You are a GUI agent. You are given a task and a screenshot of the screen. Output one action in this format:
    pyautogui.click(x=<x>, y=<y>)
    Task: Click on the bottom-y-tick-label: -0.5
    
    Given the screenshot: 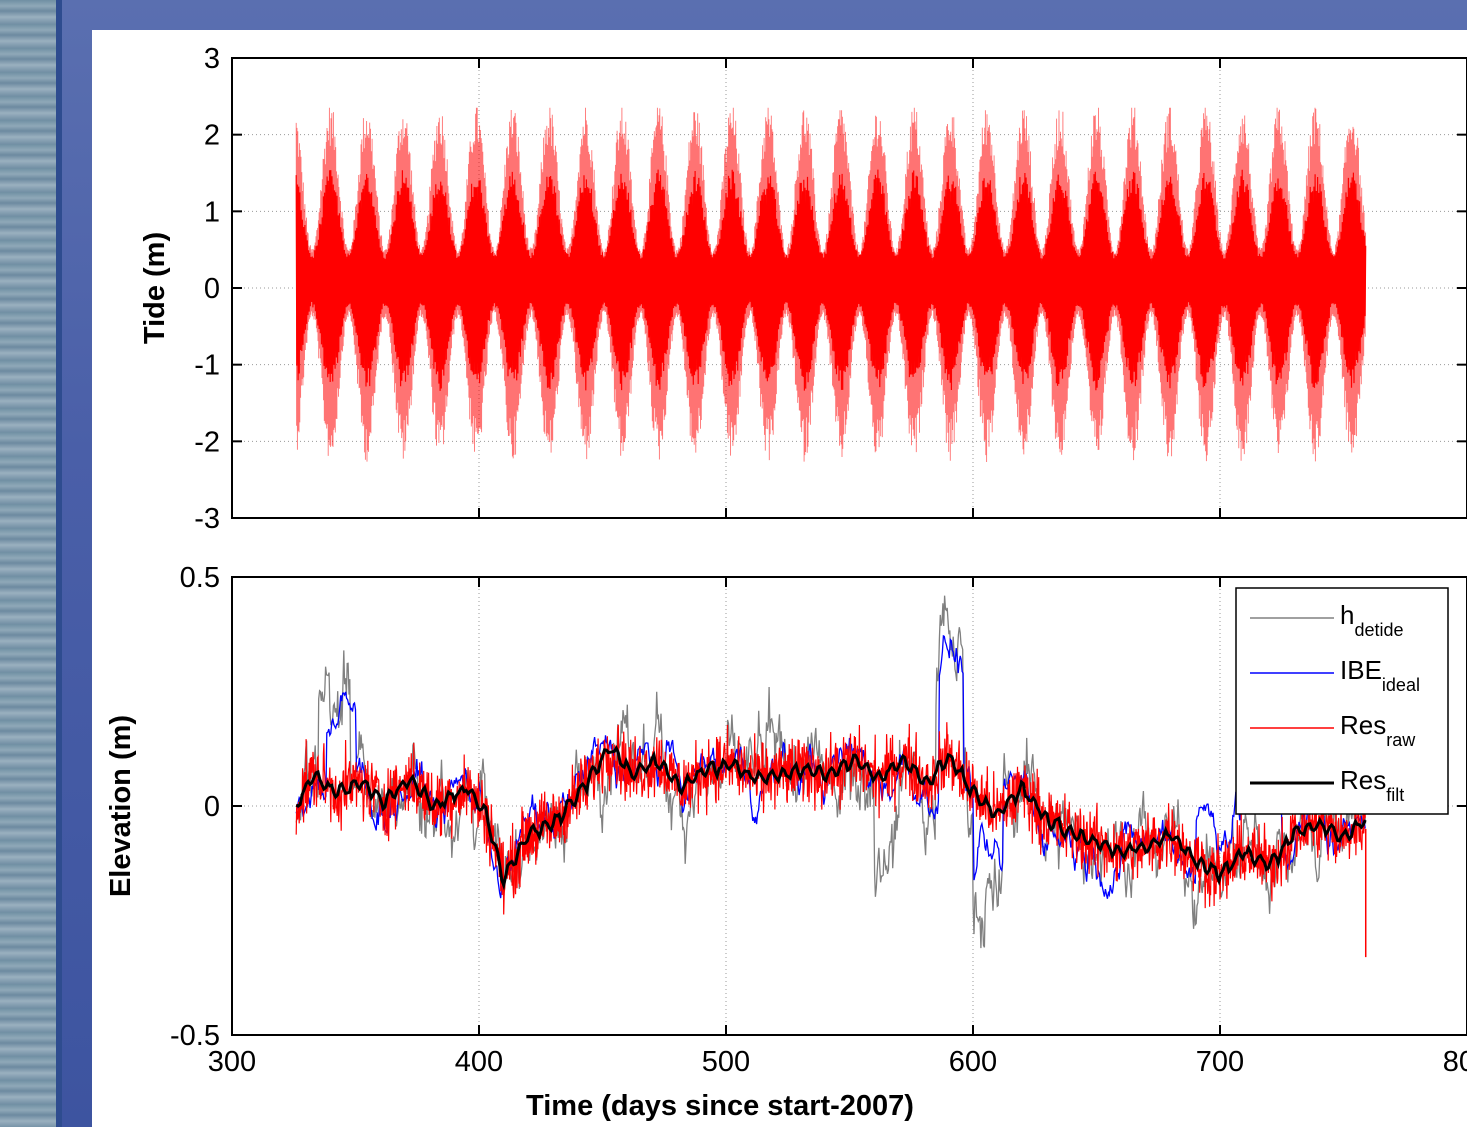 What is the action you would take?
    pyautogui.click(x=195, y=1036)
    